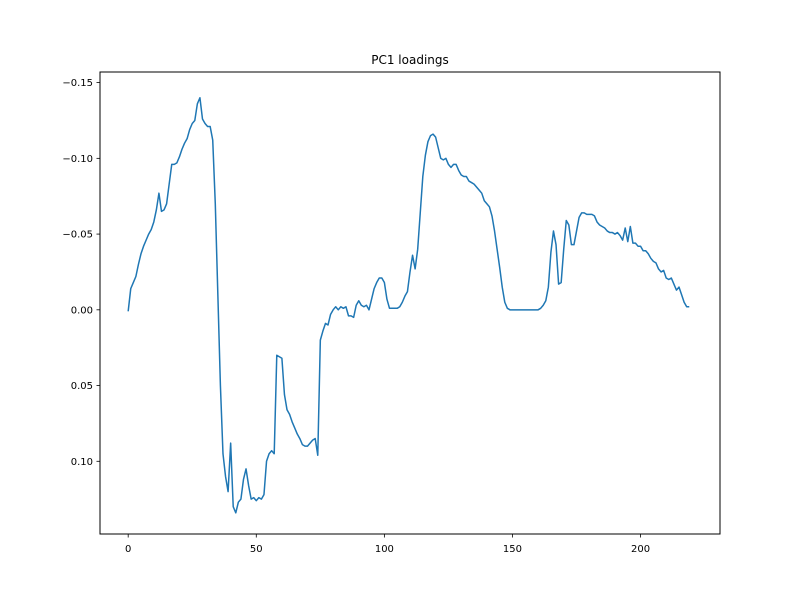 The image size is (800, 605). I want to click on y-tick-label: −0.05, so click(77, 235).